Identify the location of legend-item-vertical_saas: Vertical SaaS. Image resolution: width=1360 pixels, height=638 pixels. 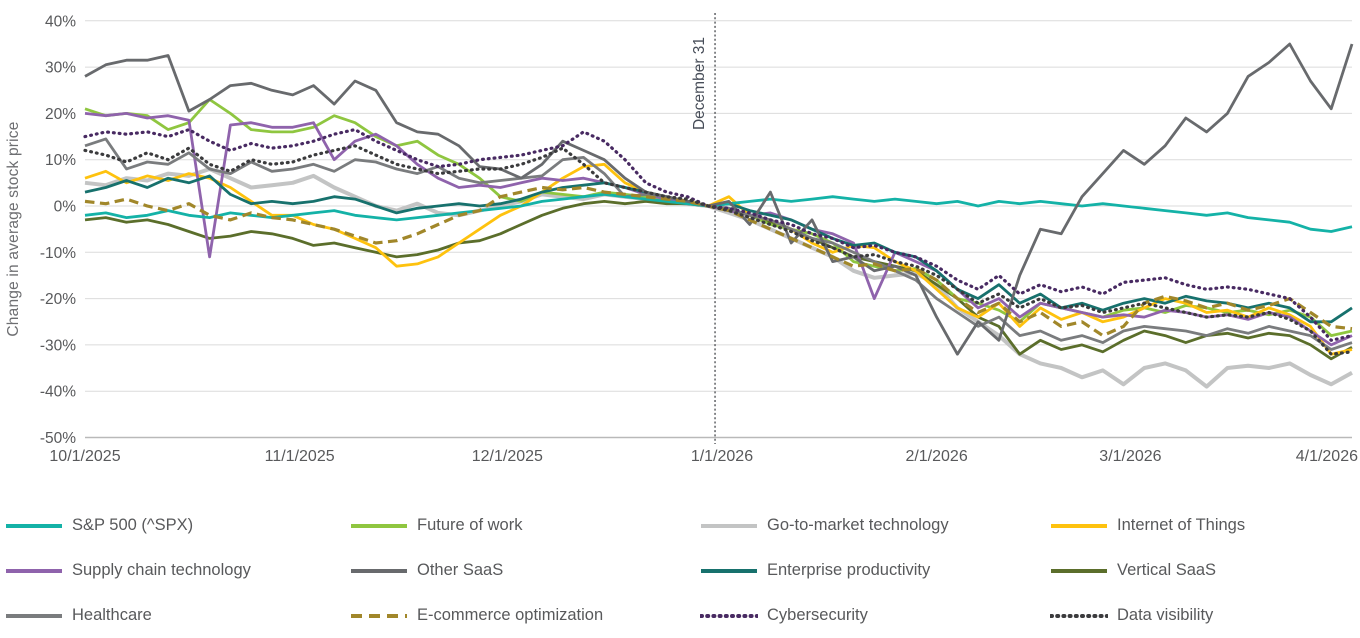
(1202, 570).